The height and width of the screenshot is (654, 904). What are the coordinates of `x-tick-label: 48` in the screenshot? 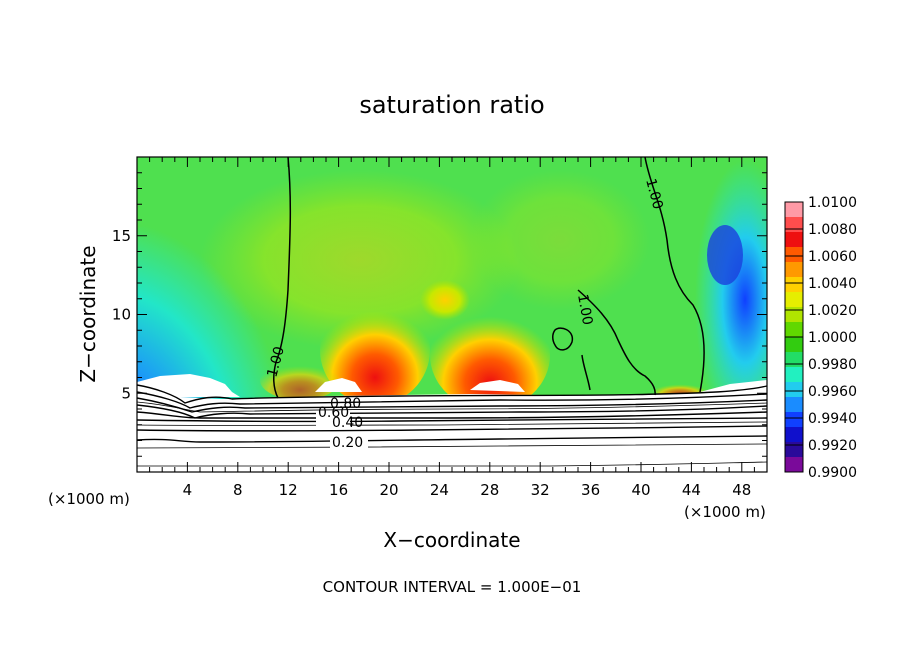 It's located at (741, 490).